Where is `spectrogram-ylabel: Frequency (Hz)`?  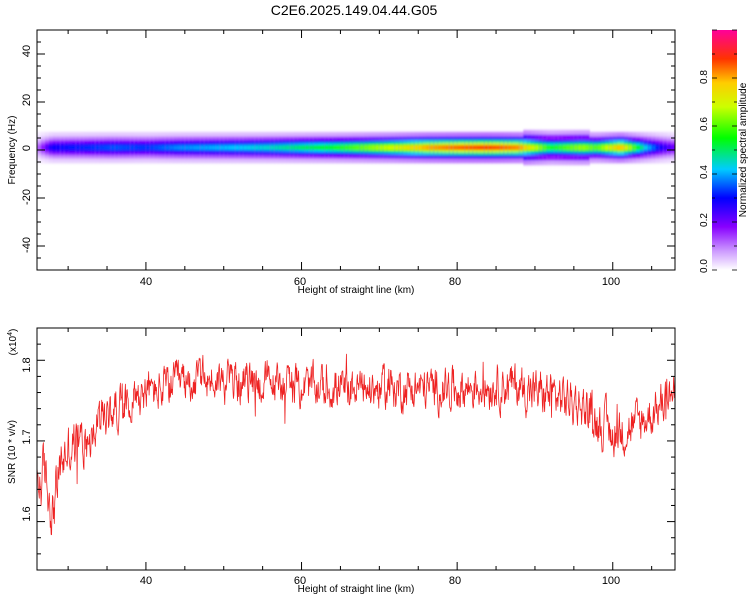
spectrogram-ylabel: Frequency (Hz) is located at coordinates (12, 150).